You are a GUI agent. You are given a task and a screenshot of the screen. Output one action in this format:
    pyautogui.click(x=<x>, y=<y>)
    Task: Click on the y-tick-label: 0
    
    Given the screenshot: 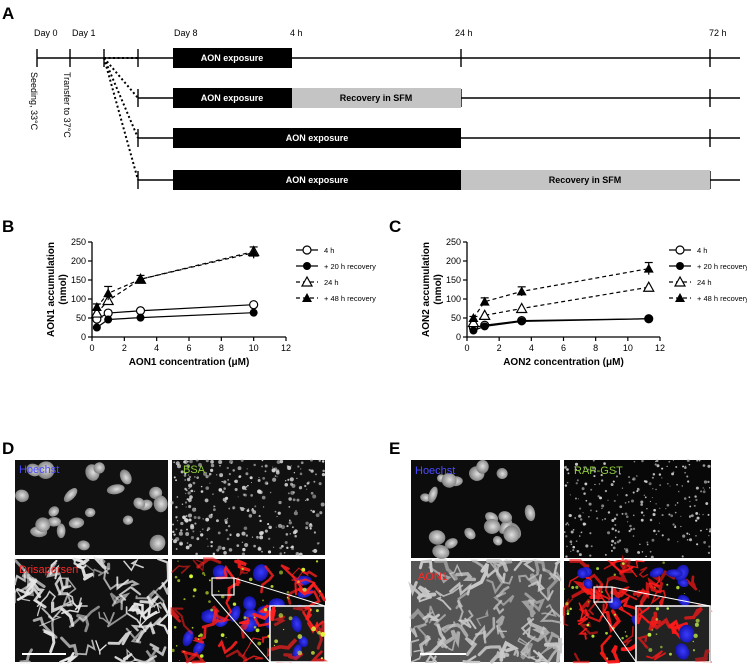 What is the action you would take?
    pyautogui.click(x=458, y=337)
    